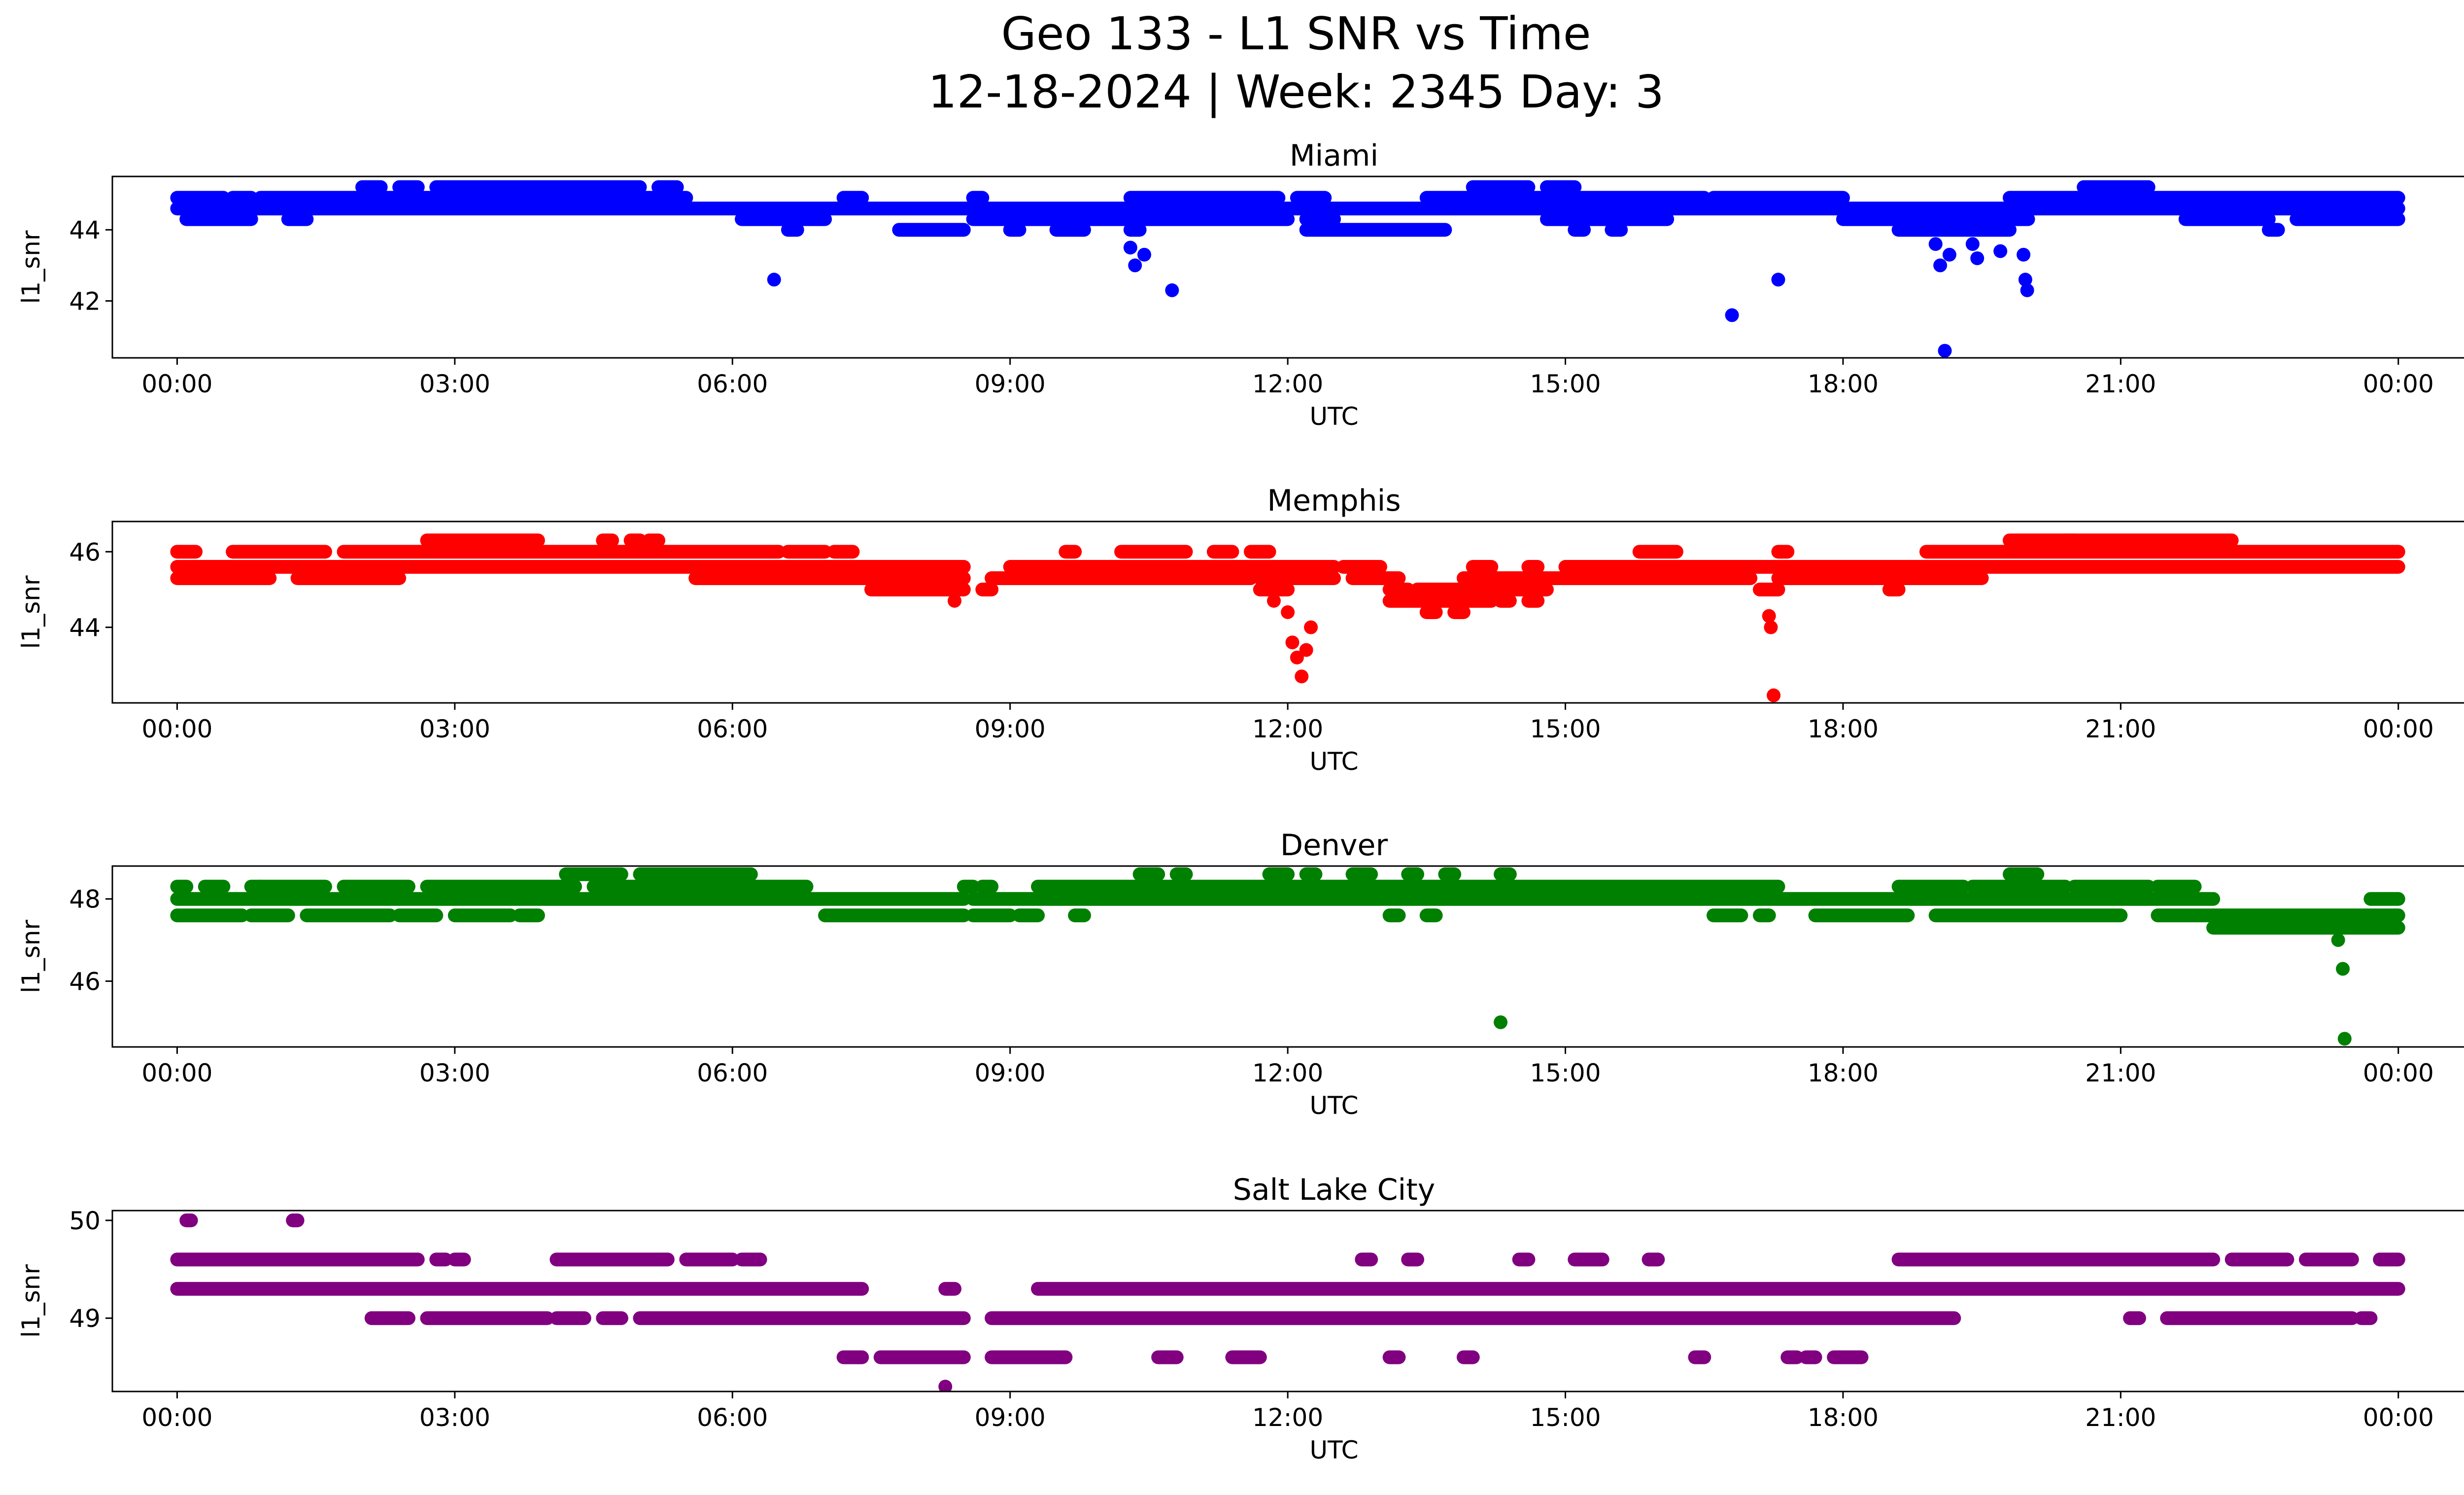 The image size is (2464, 1495). Describe the element at coordinates (1296, 33) in the screenshot. I see `figure-title-line1: Geo 133 - L1 SNR vs Time` at that location.